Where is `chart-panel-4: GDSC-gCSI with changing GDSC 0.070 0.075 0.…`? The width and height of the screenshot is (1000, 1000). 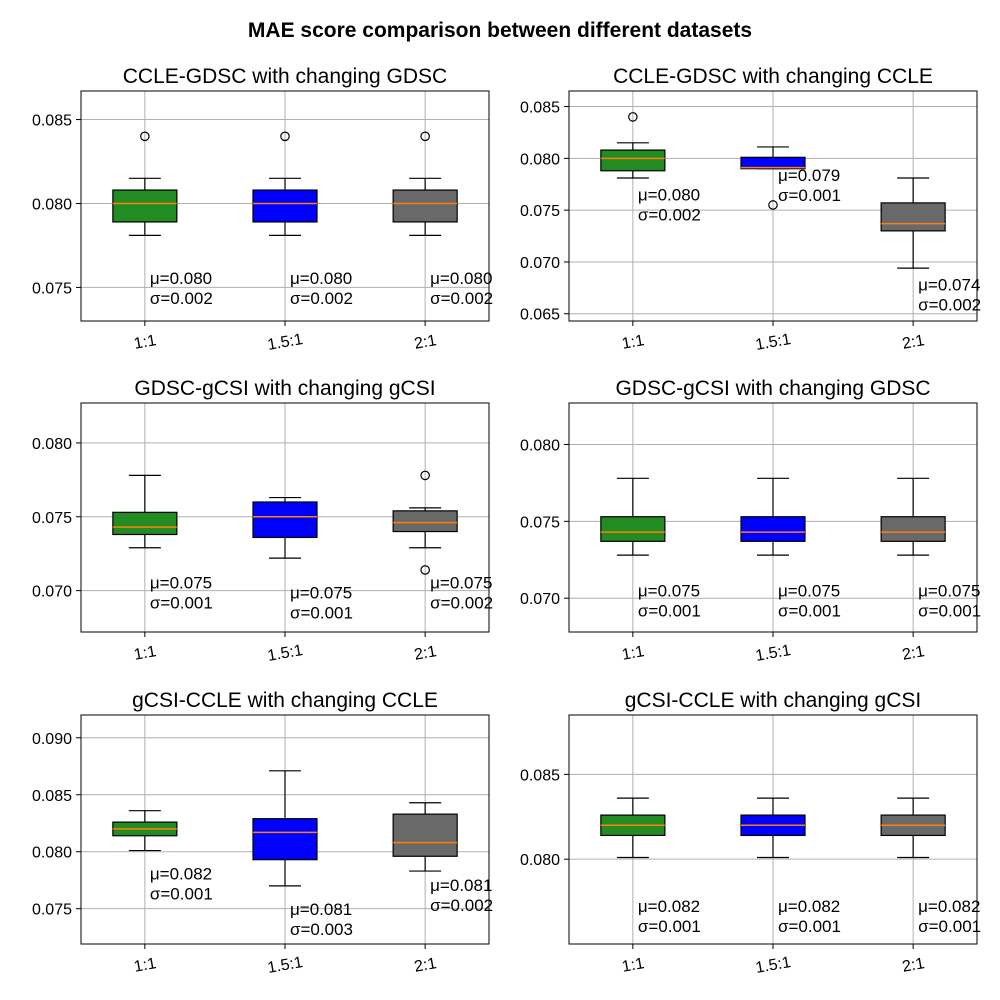 chart-panel-4: GDSC-gCSI with changing GDSC 0.070 0.075 0.… is located at coordinates (750, 521).